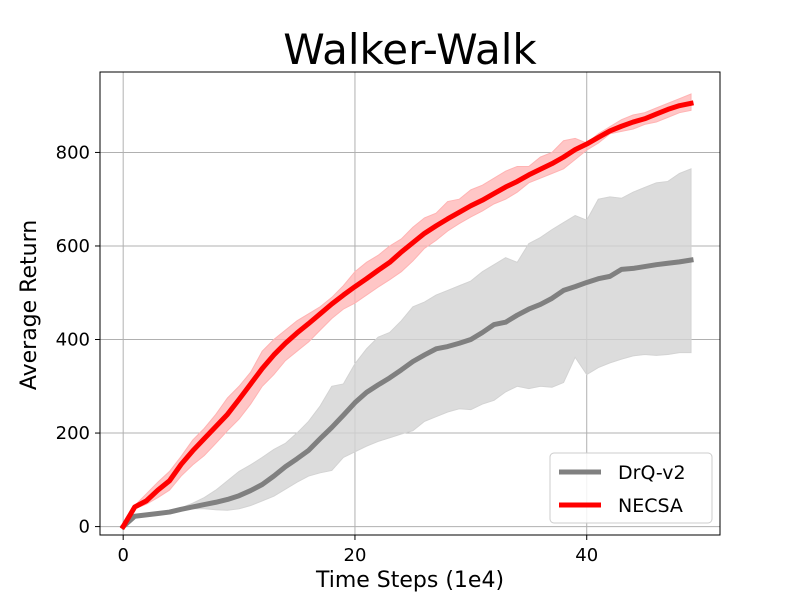 Image resolution: width=800 pixels, height=600 pixels. Describe the element at coordinates (29, 305) in the screenshot. I see `y-axis-label: Average Return` at that location.